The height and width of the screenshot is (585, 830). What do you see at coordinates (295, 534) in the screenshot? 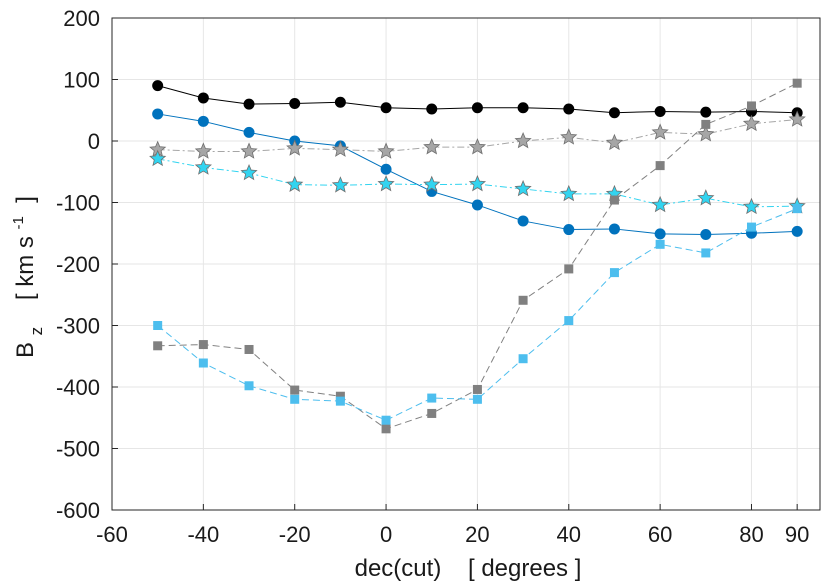
I see `x-tick-label: -20` at bounding box center [295, 534].